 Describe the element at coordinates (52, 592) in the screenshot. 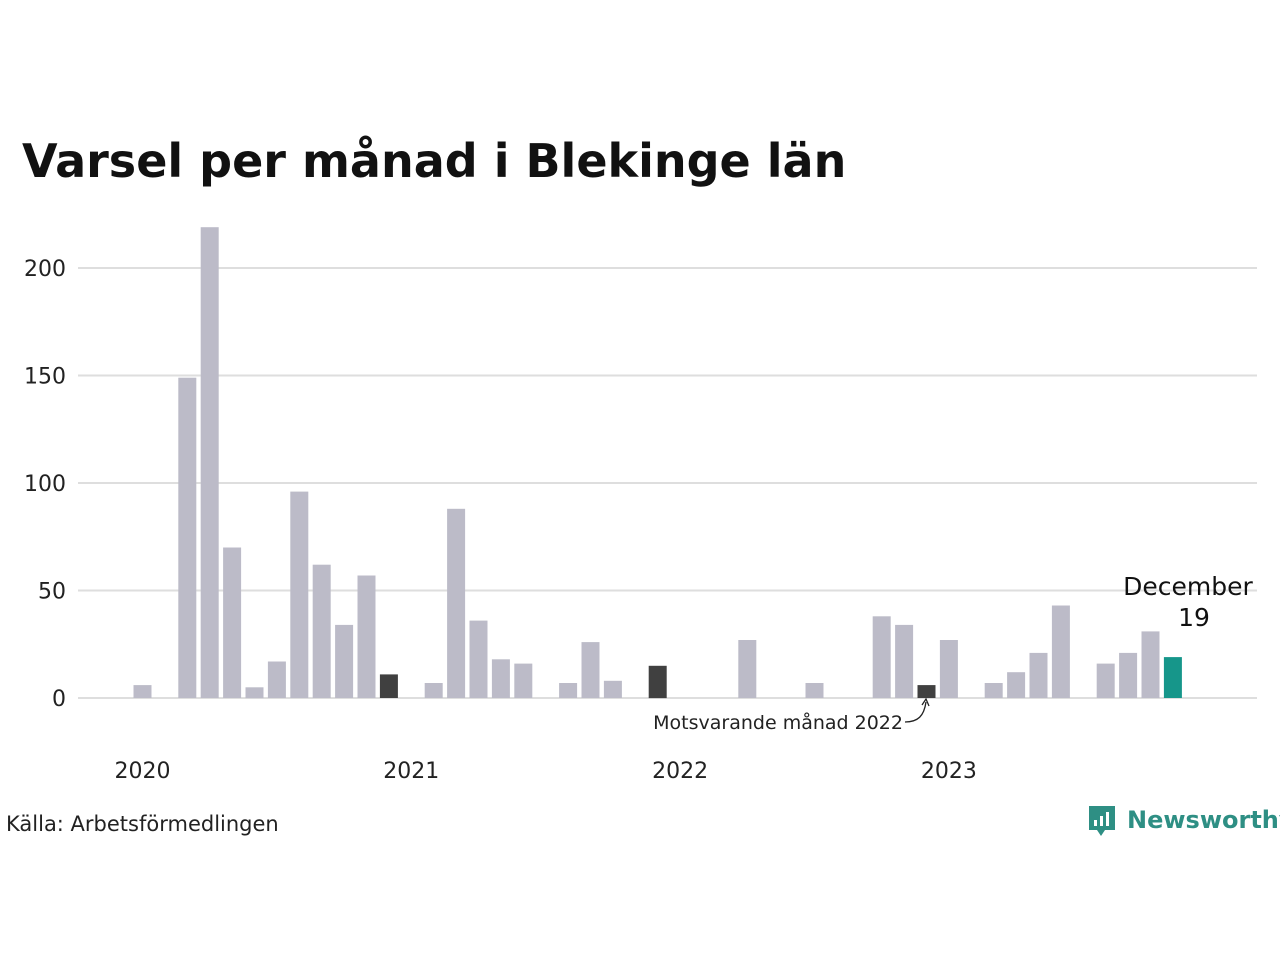

I see `y-tick-label: 50` at that location.